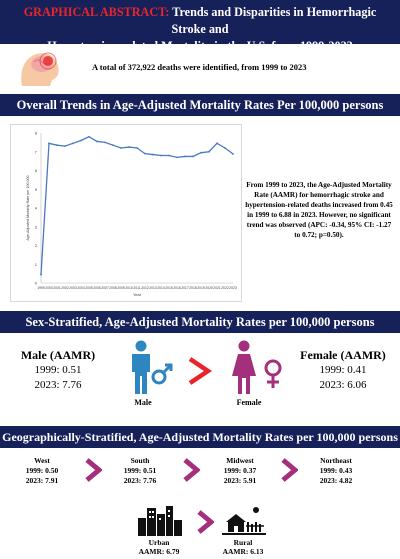  I want to click on female-symbol-icon, so click(273, 376).